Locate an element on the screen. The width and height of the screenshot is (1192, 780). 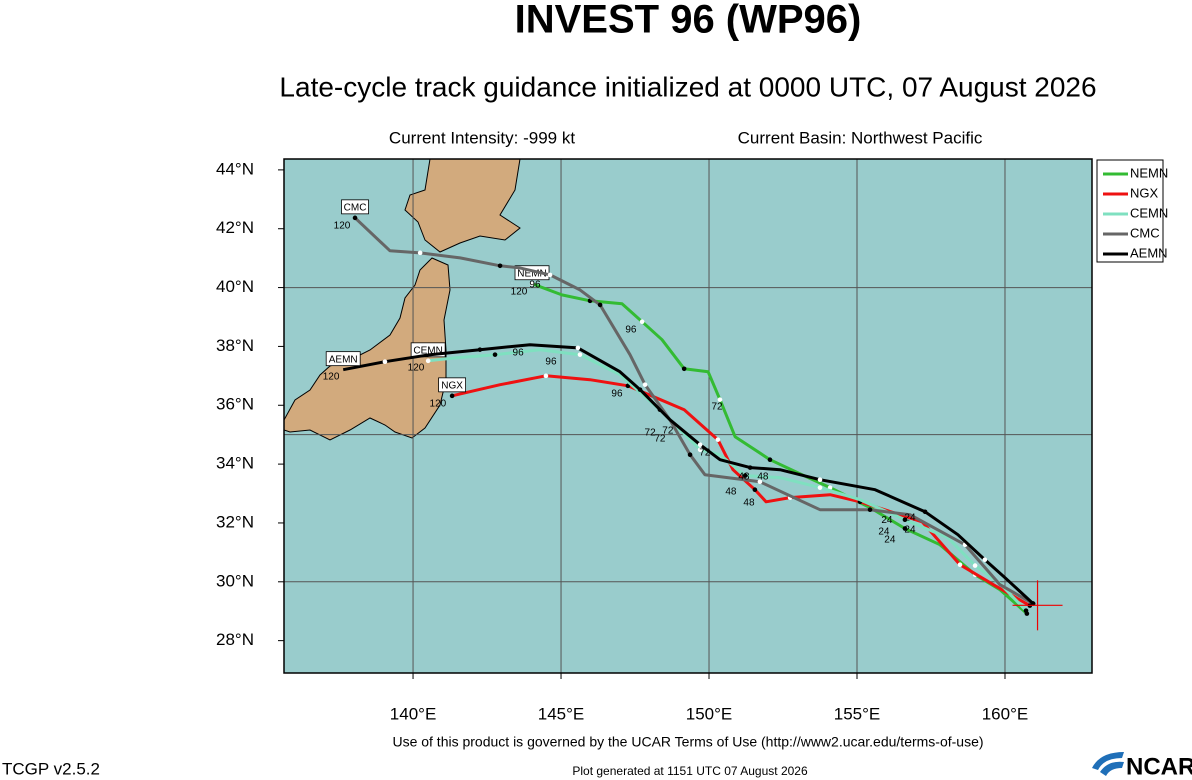
x-tick-label: 155°E is located at coordinates (857, 713).